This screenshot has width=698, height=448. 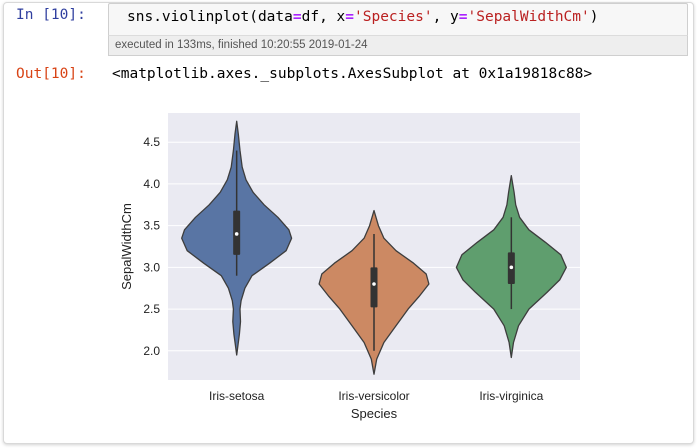 I want to click on y-tick-label: 3.0, so click(x=151, y=267).